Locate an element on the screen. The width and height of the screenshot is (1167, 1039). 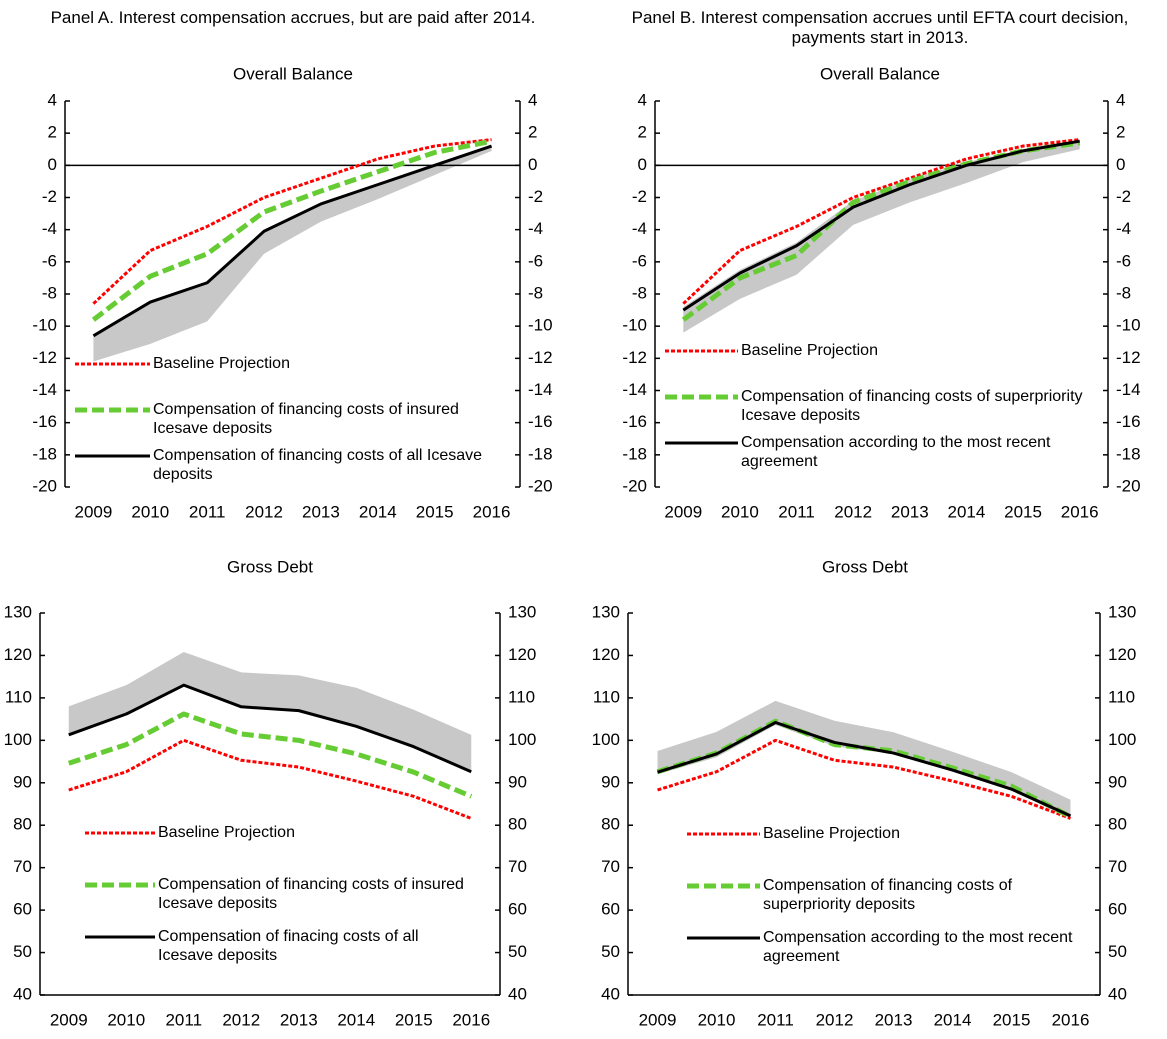
y-tick-label: 50 is located at coordinates (610, 951).